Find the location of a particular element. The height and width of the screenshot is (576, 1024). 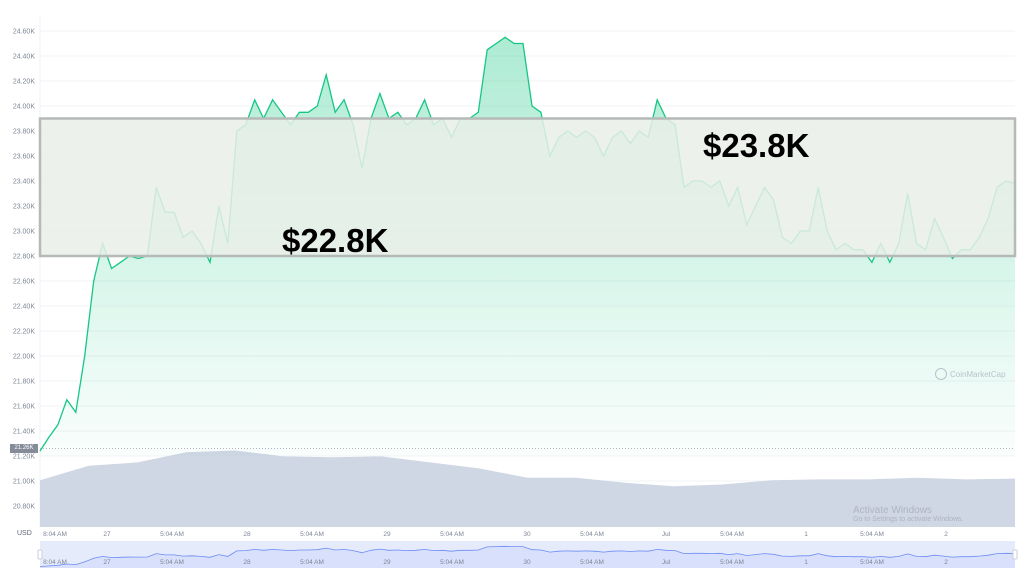

y-tick-label: 23.60K is located at coordinates (24, 157).